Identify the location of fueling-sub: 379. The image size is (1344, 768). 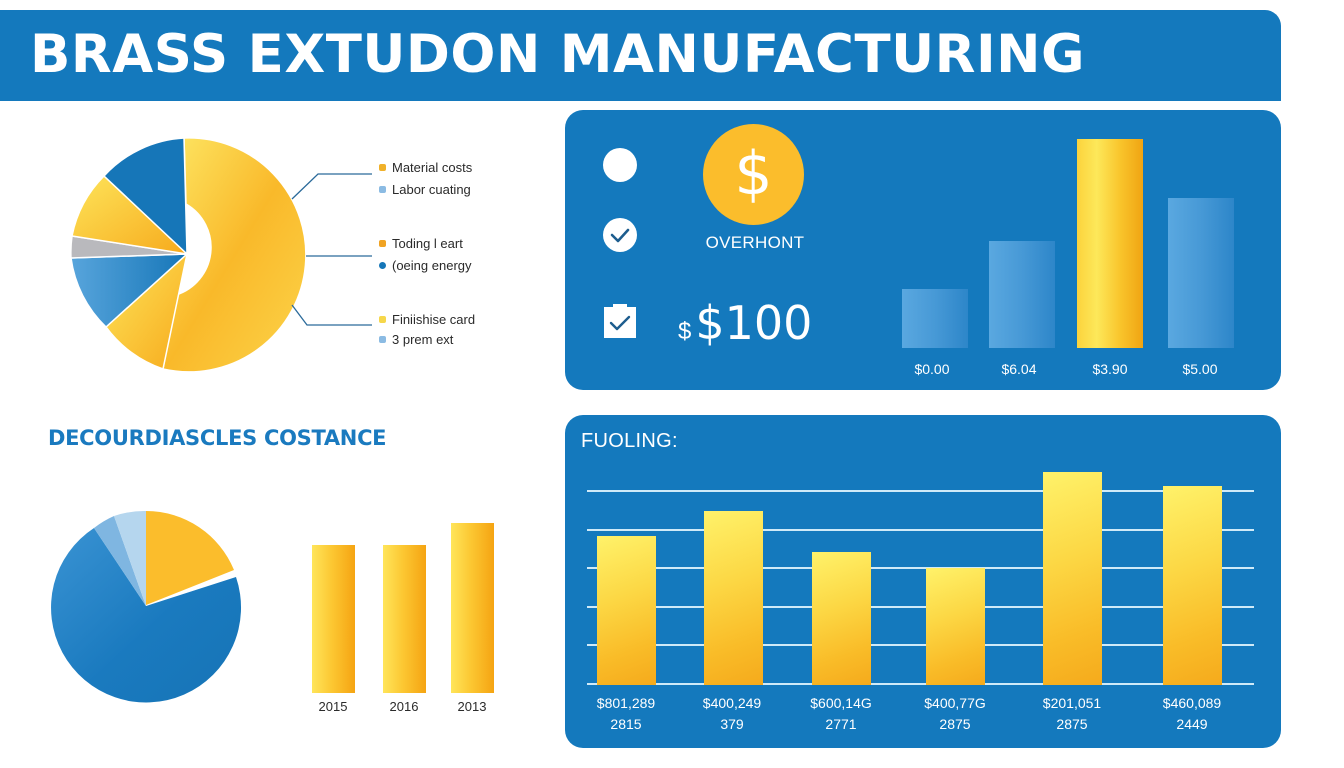
(732, 724).